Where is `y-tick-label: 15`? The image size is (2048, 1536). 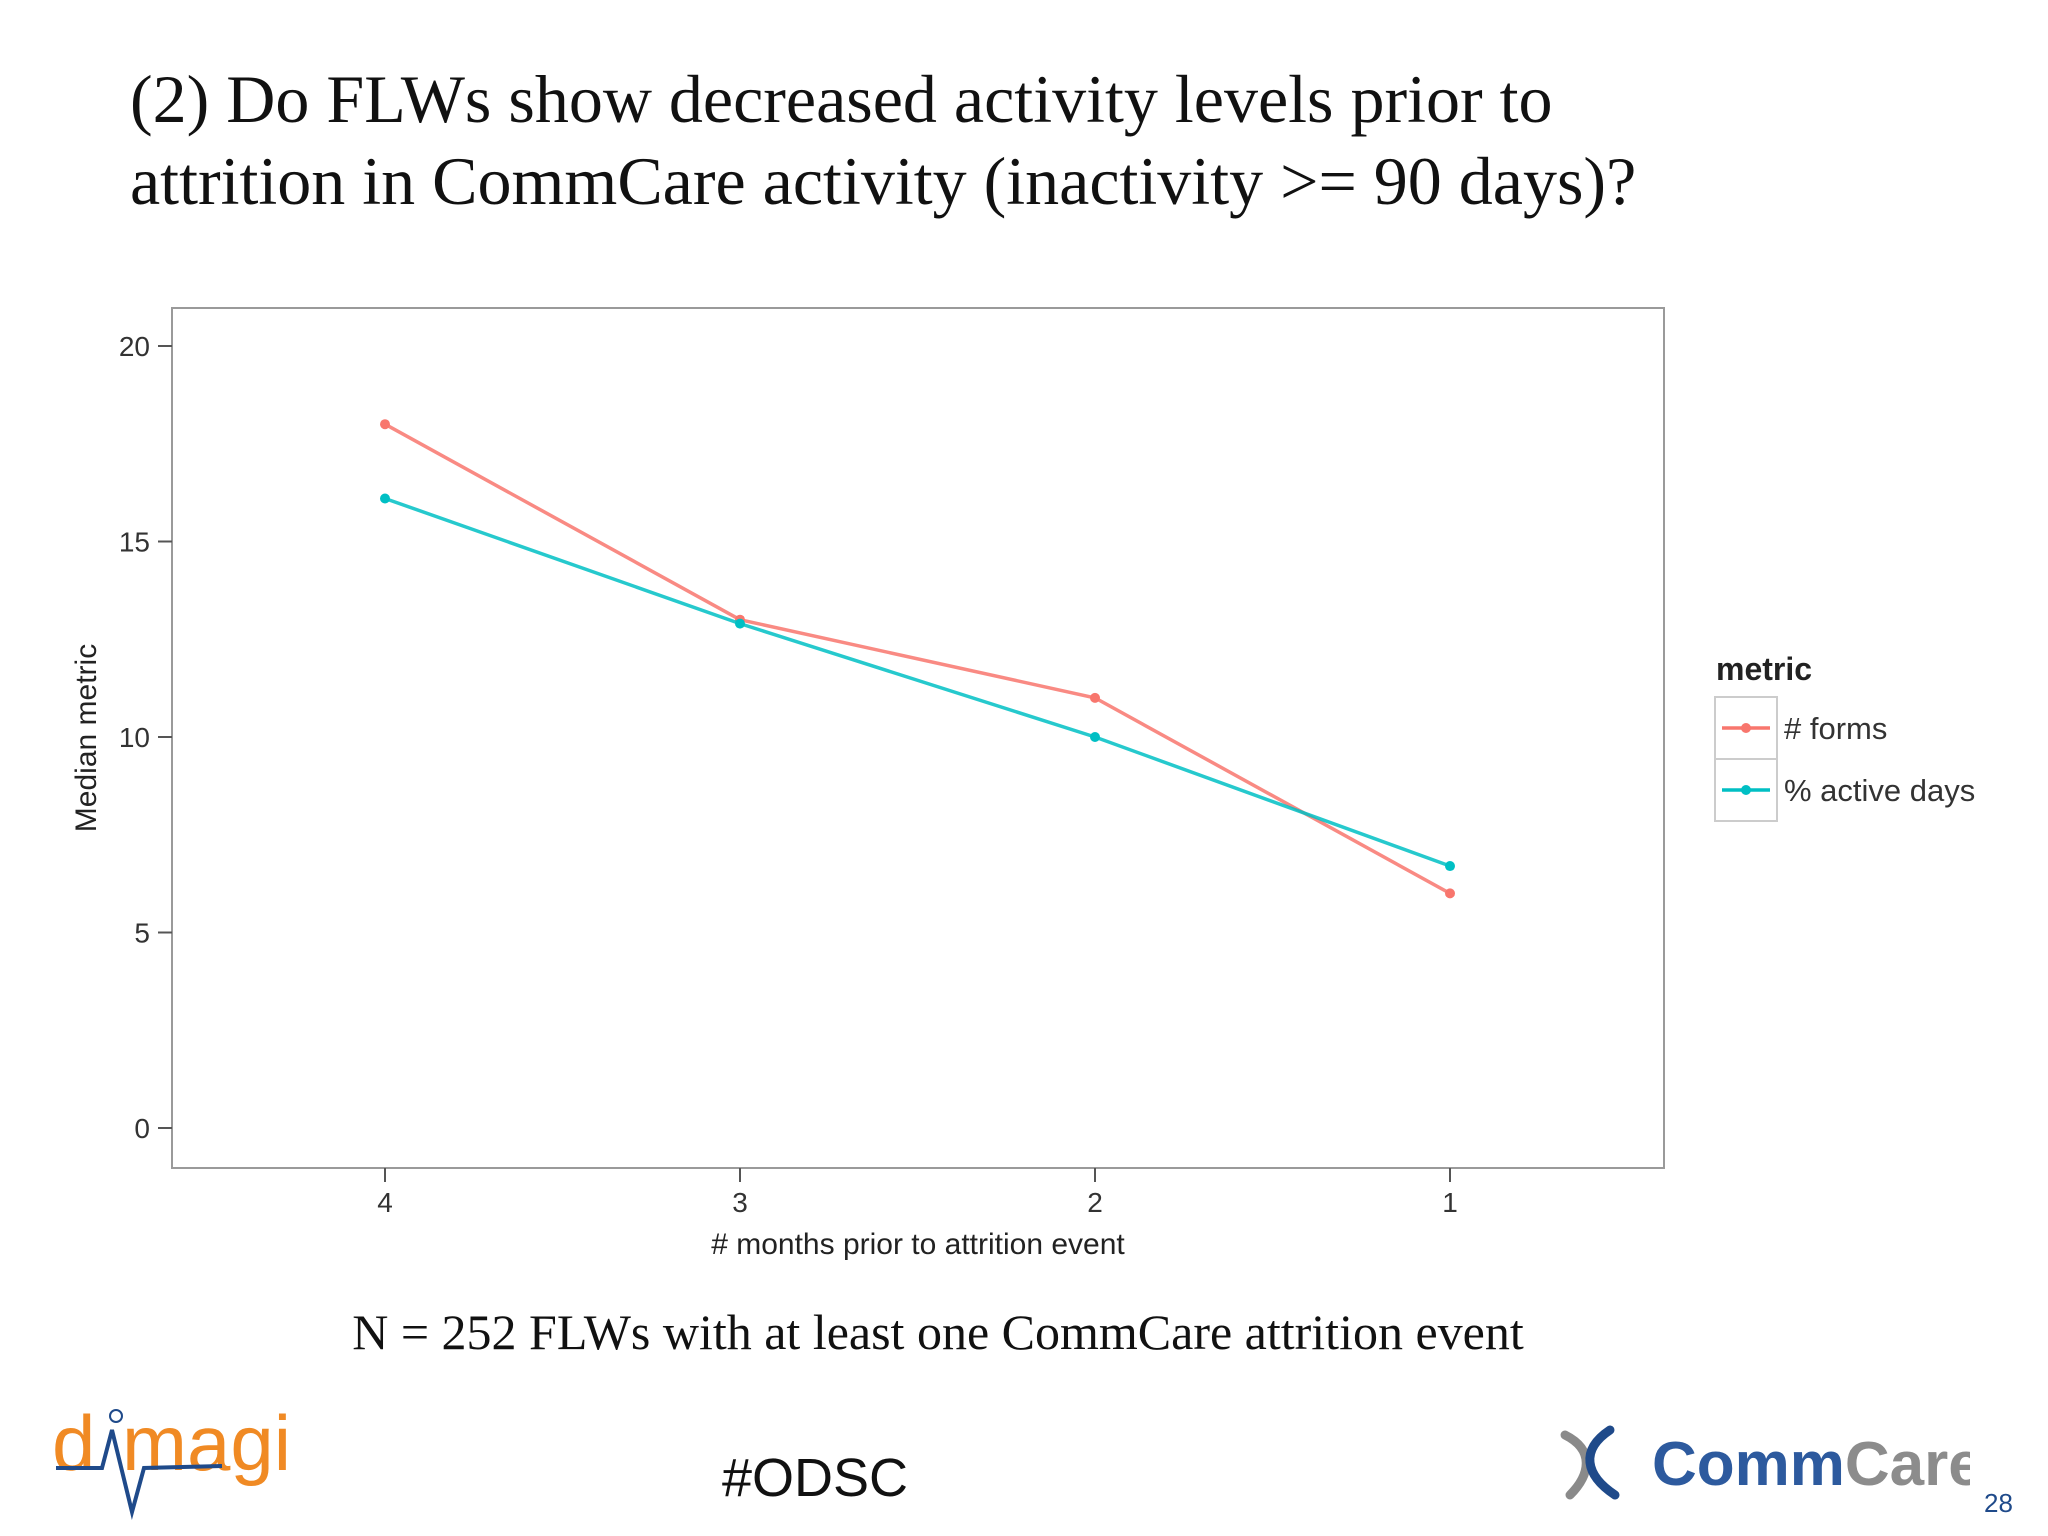
y-tick-label: 15 is located at coordinates (134, 542).